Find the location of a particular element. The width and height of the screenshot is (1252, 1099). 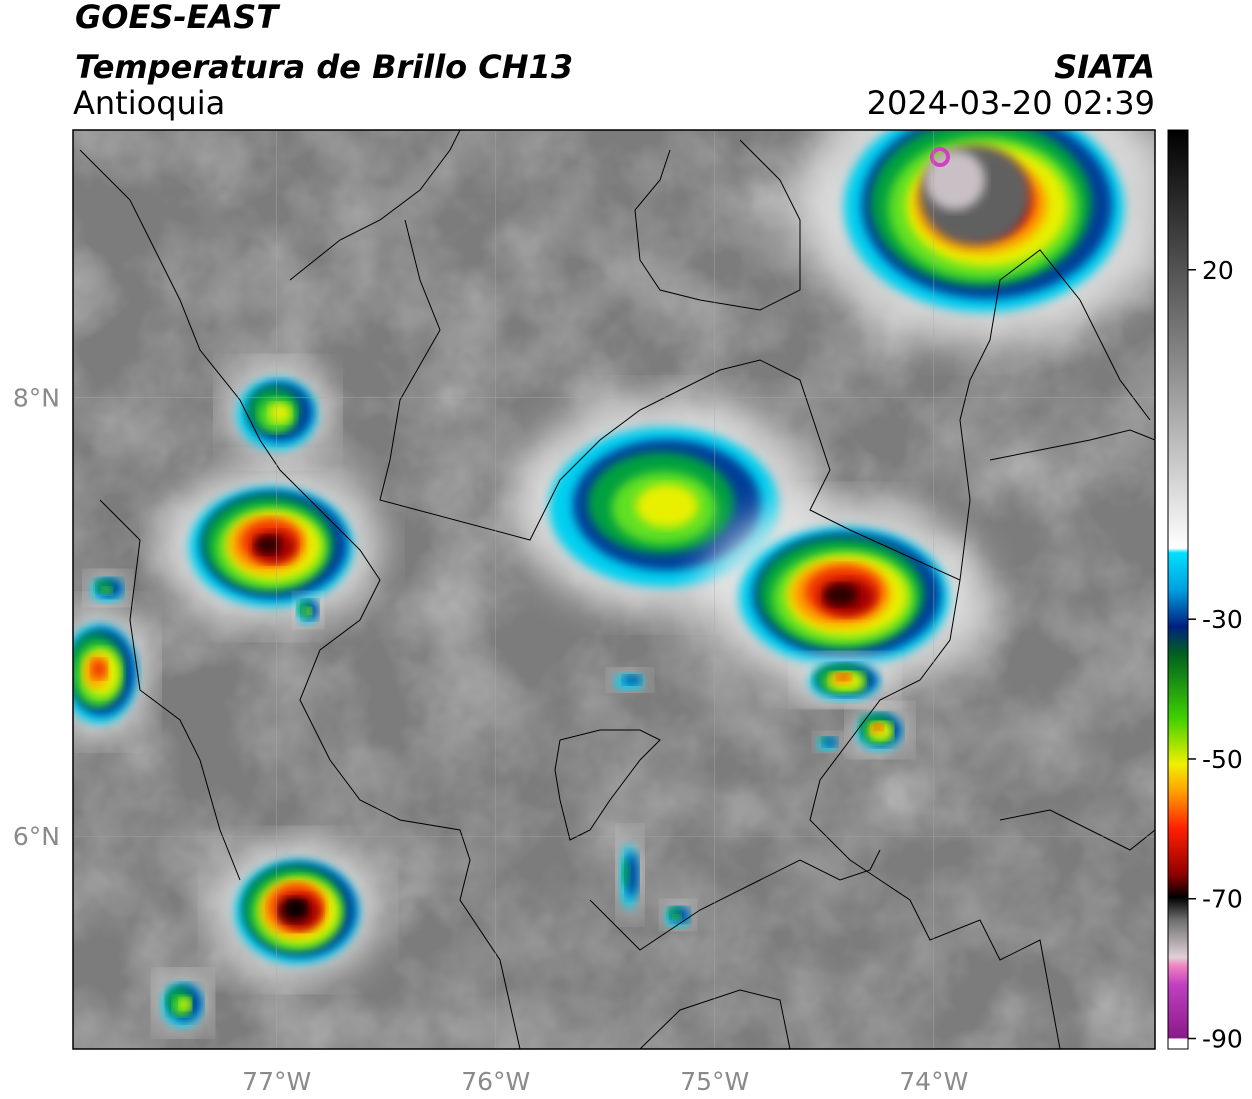

x-tick-label: 74°W is located at coordinates (933, 1081).